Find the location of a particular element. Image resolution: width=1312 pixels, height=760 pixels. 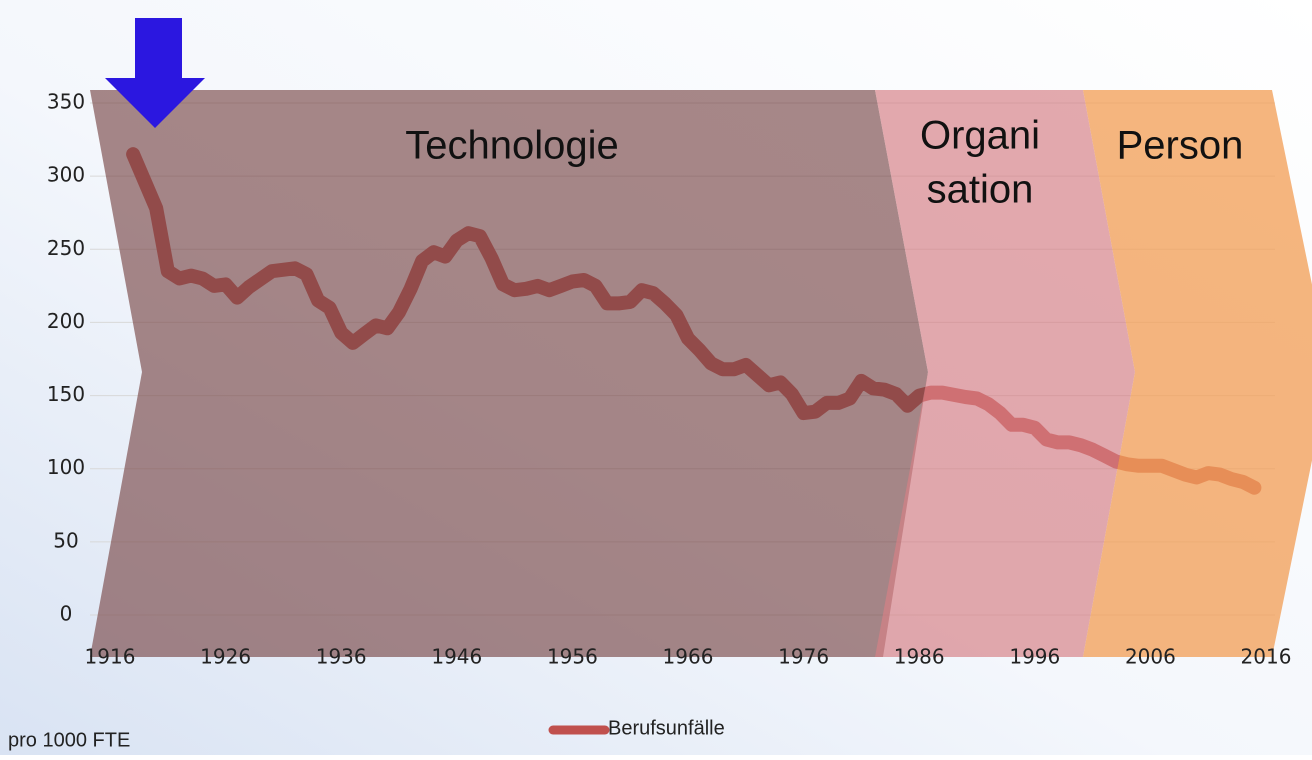

y-axis-label: pro 1000 FTE is located at coordinates (69, 740).